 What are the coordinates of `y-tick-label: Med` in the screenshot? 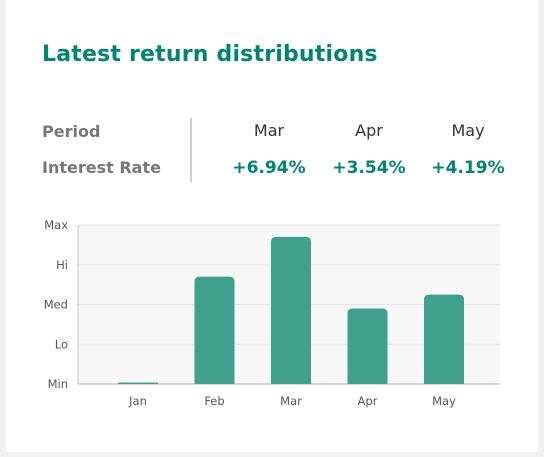 It's located at (56, 305).